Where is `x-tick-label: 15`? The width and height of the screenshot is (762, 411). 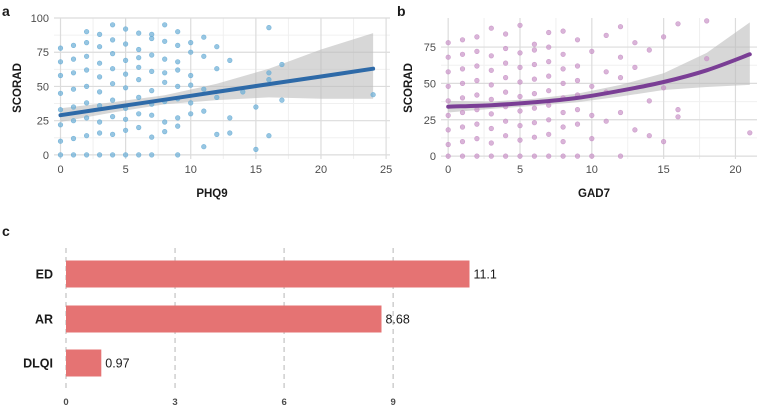
x-tick-label: 15 is located at coordinates (664, 170).